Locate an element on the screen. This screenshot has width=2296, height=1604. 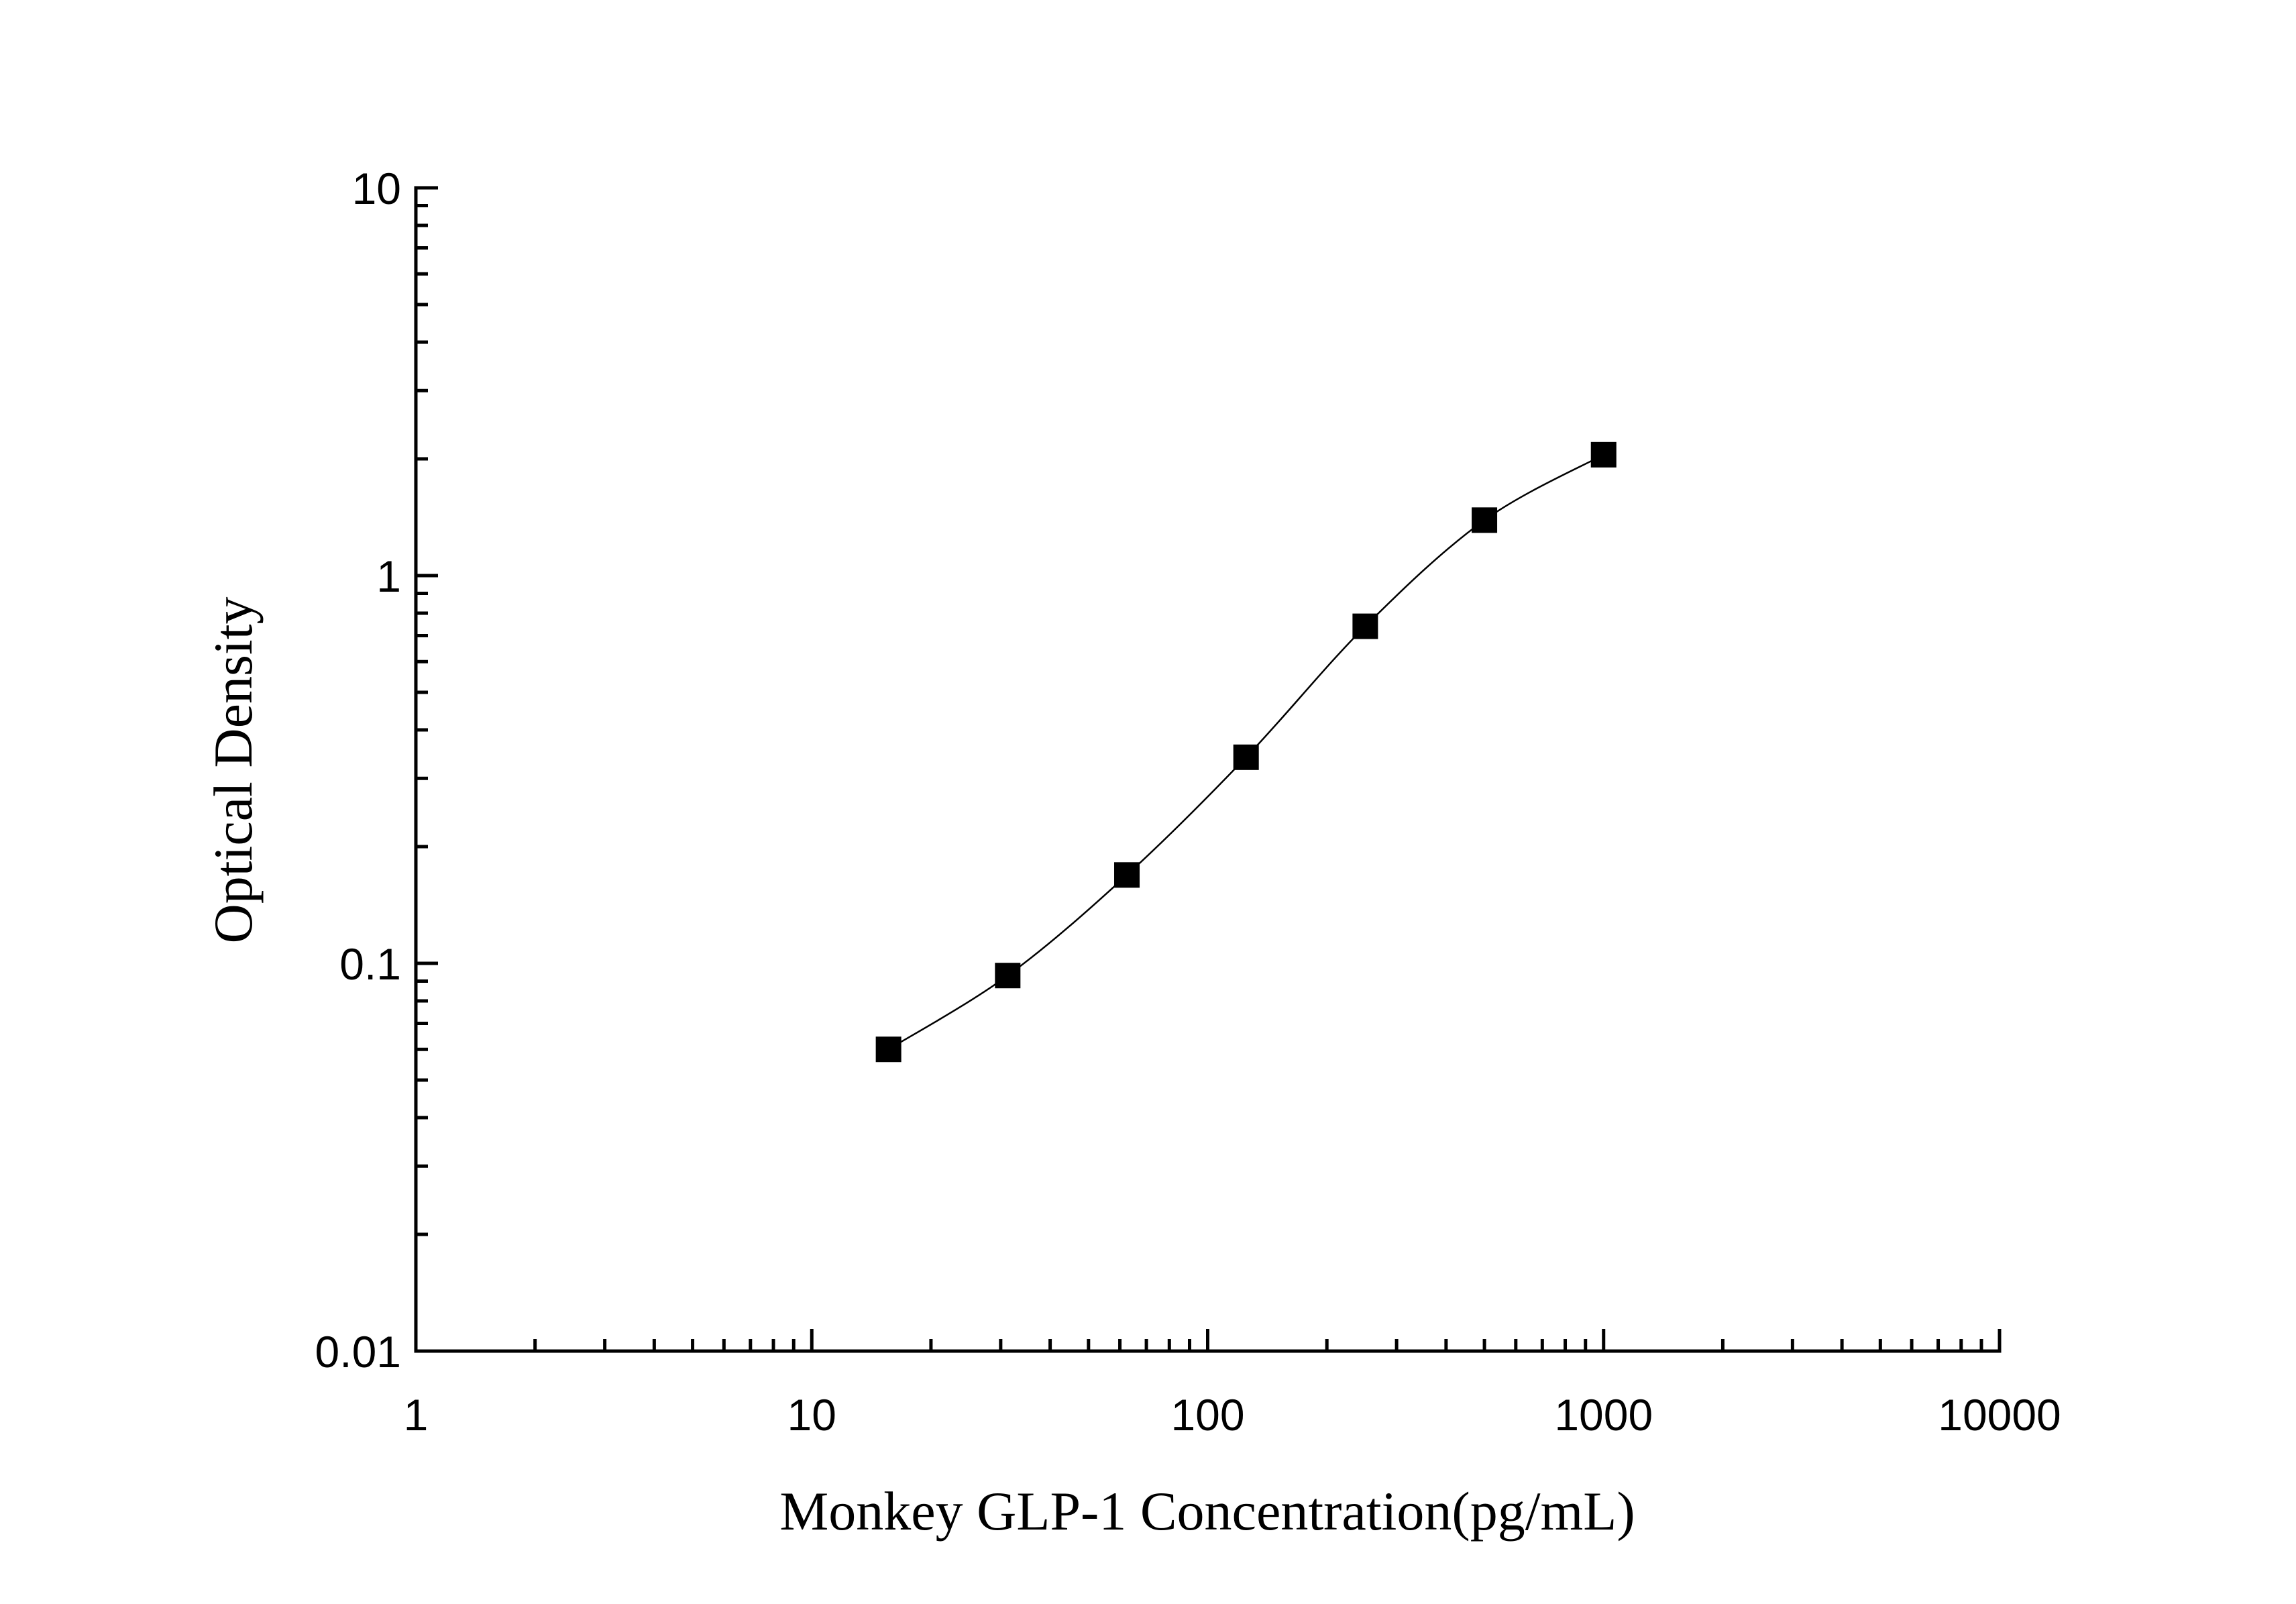
y-axis-title: Optical Density is located at coordinates (233, 771).